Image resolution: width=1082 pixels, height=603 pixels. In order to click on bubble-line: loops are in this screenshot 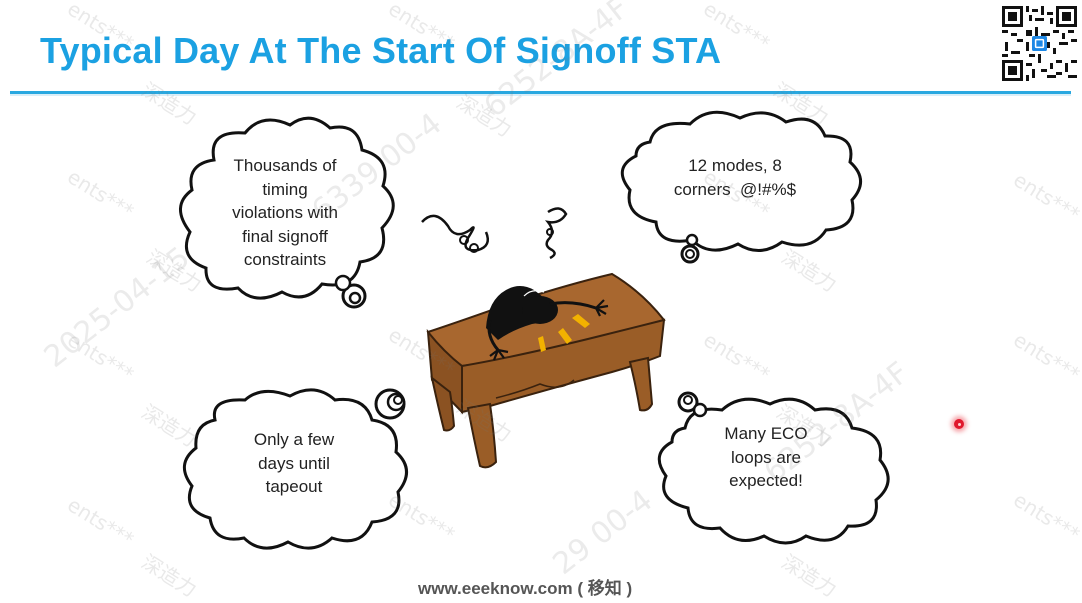, I will do `click(766, 457)`.